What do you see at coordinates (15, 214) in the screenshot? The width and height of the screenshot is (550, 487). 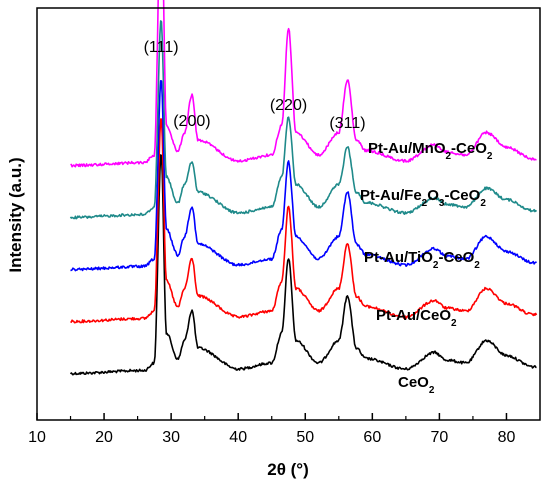 I see `y-axis-title: Intensity (a.u.)` at bounding box center [15, 214].